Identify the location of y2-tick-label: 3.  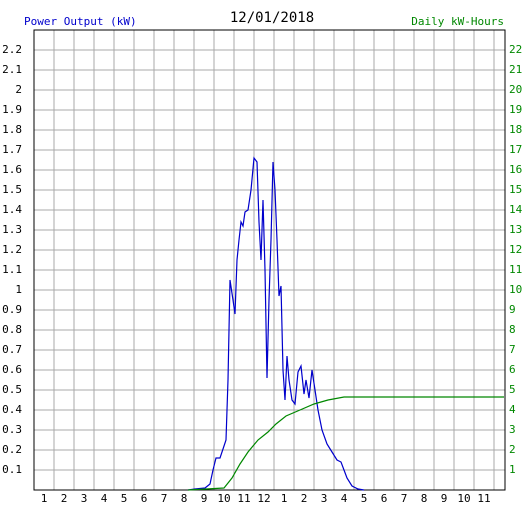
(512, 429).